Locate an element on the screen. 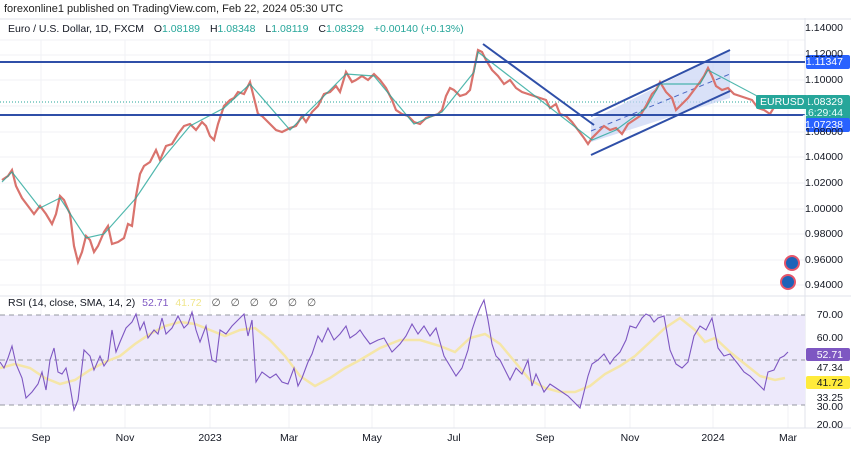 The height and width of the screenshot is (450, 851). high-value: 1.08348 is located at coordinates (236, 29).